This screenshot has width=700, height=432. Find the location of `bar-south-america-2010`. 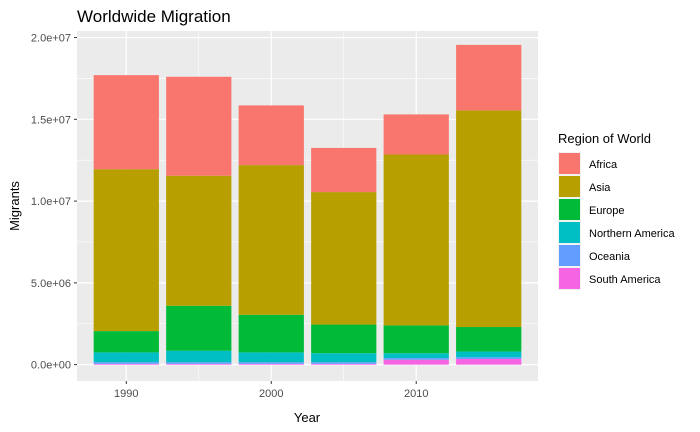

bar-south-america-2010 is located at coordinates (416, 362).